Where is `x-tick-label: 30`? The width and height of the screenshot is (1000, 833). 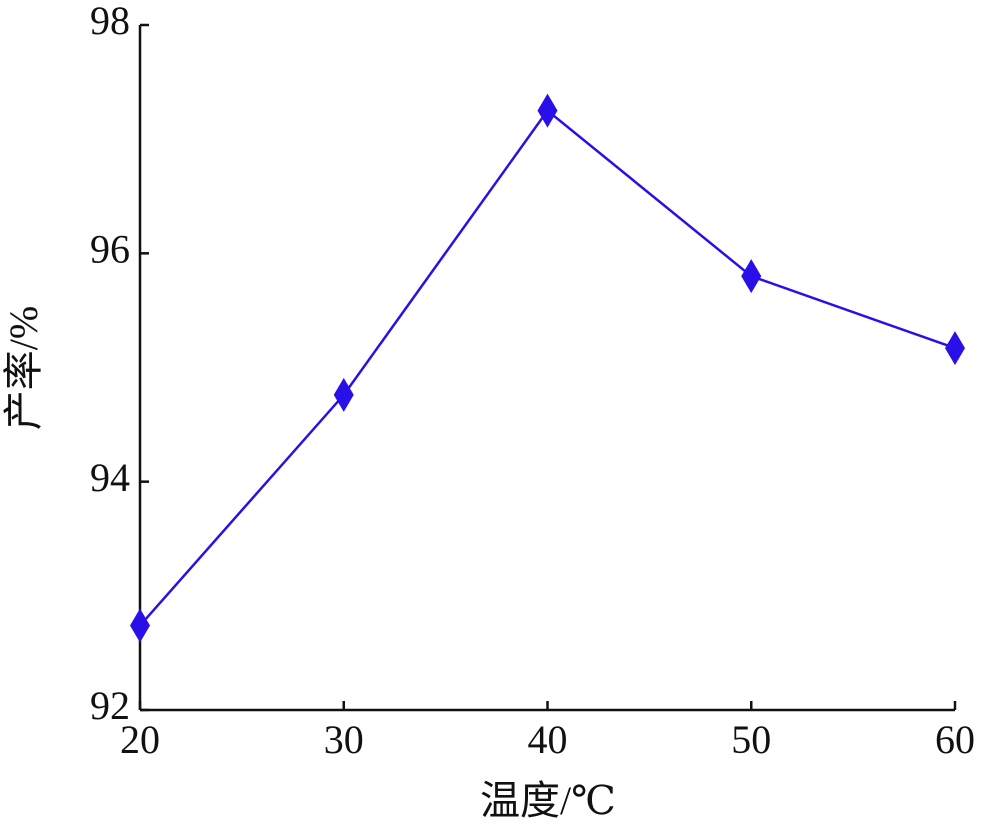 x-tick-label: 30 is located at coordinates (344, 739).